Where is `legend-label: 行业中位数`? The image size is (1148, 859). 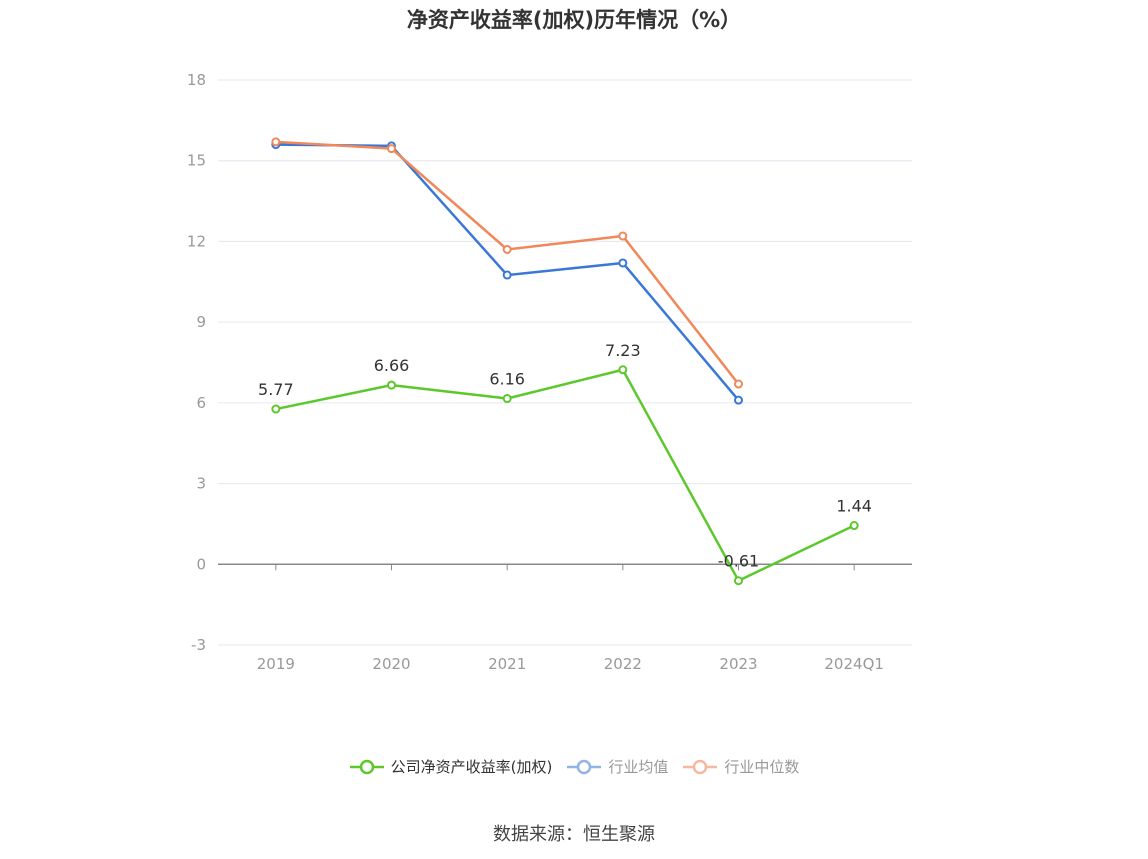
legend-label: 行业中位数 is located at coordinates (762, 767).